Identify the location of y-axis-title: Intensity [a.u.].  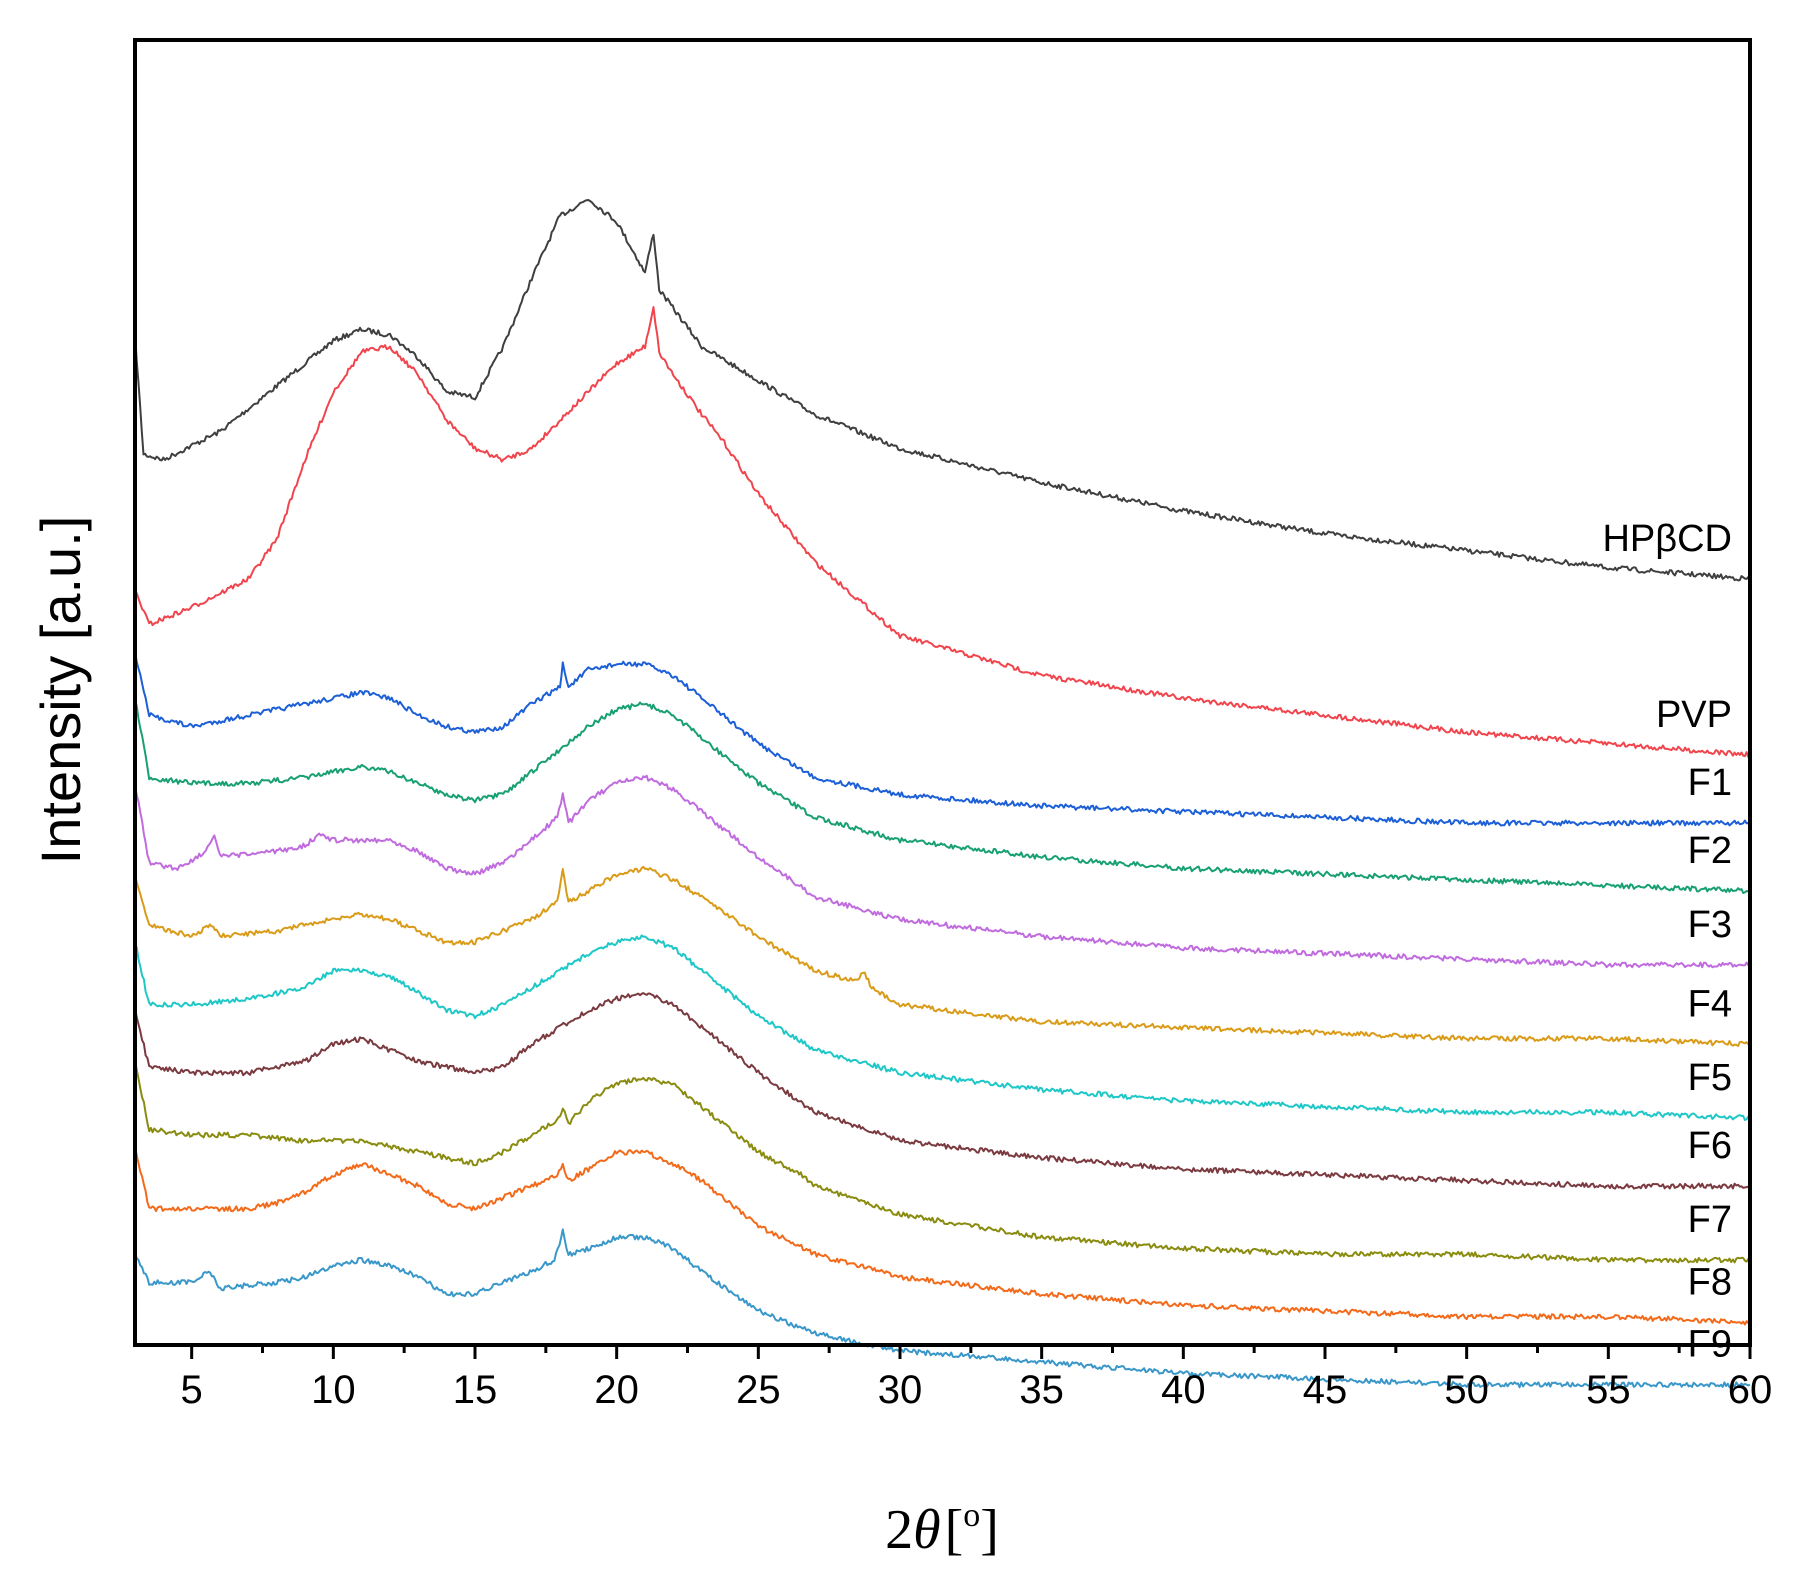
(60, 690).